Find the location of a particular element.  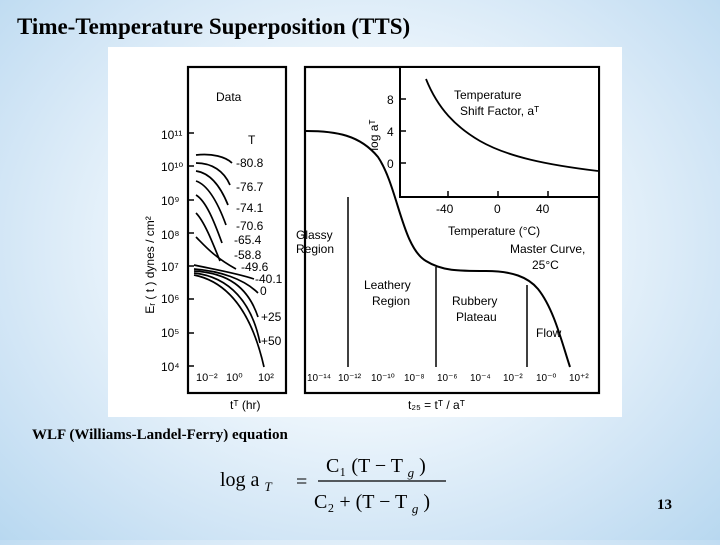

y-axis-label: Eᵣ ( t ) dynes / cm² is located at coordinates (150, 265).